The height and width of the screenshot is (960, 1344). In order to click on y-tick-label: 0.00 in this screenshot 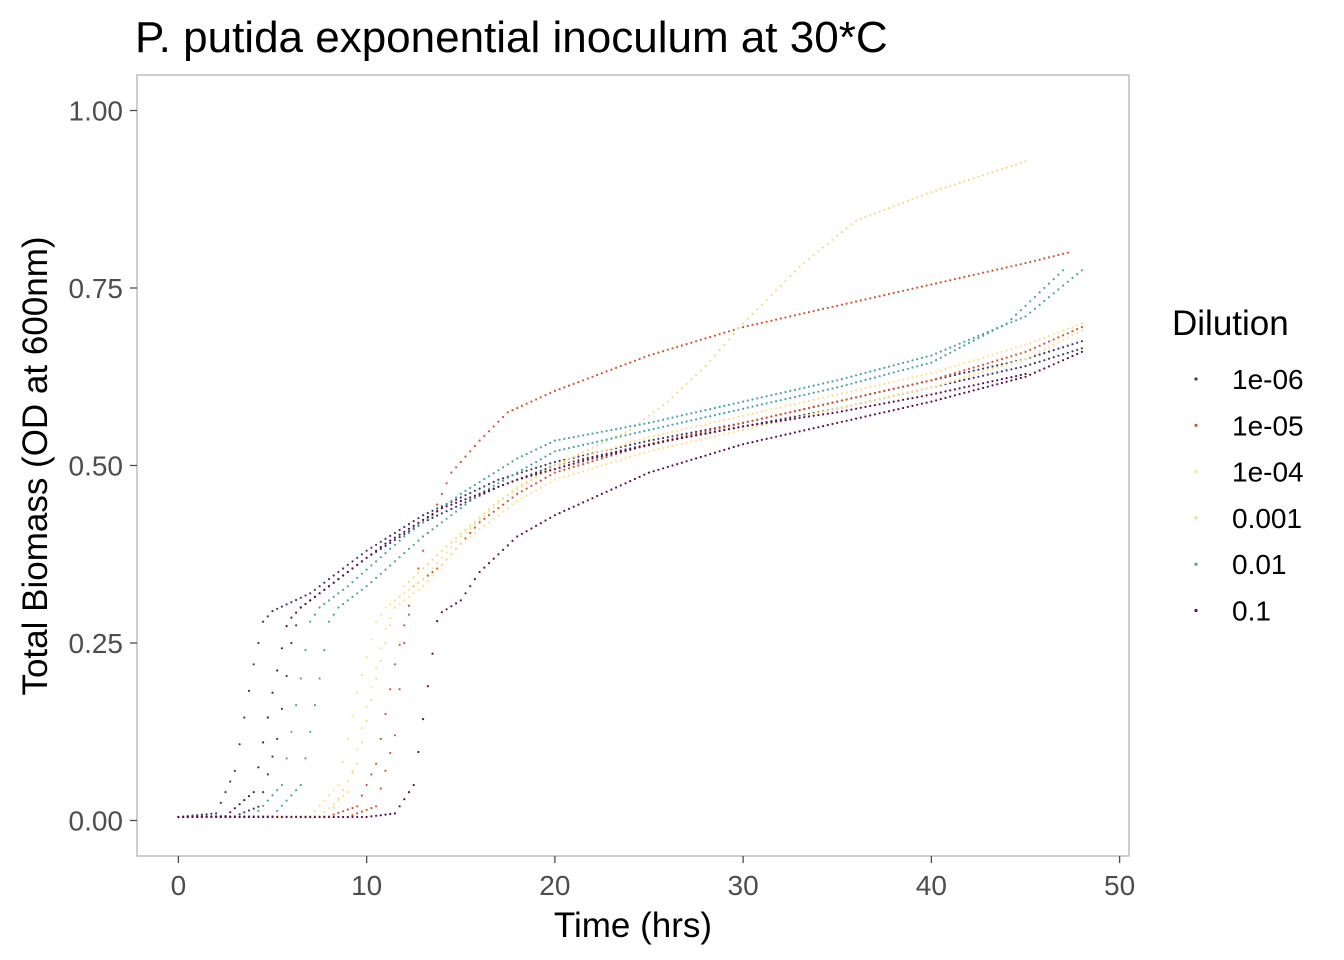, I will do `click(96, 821)`.